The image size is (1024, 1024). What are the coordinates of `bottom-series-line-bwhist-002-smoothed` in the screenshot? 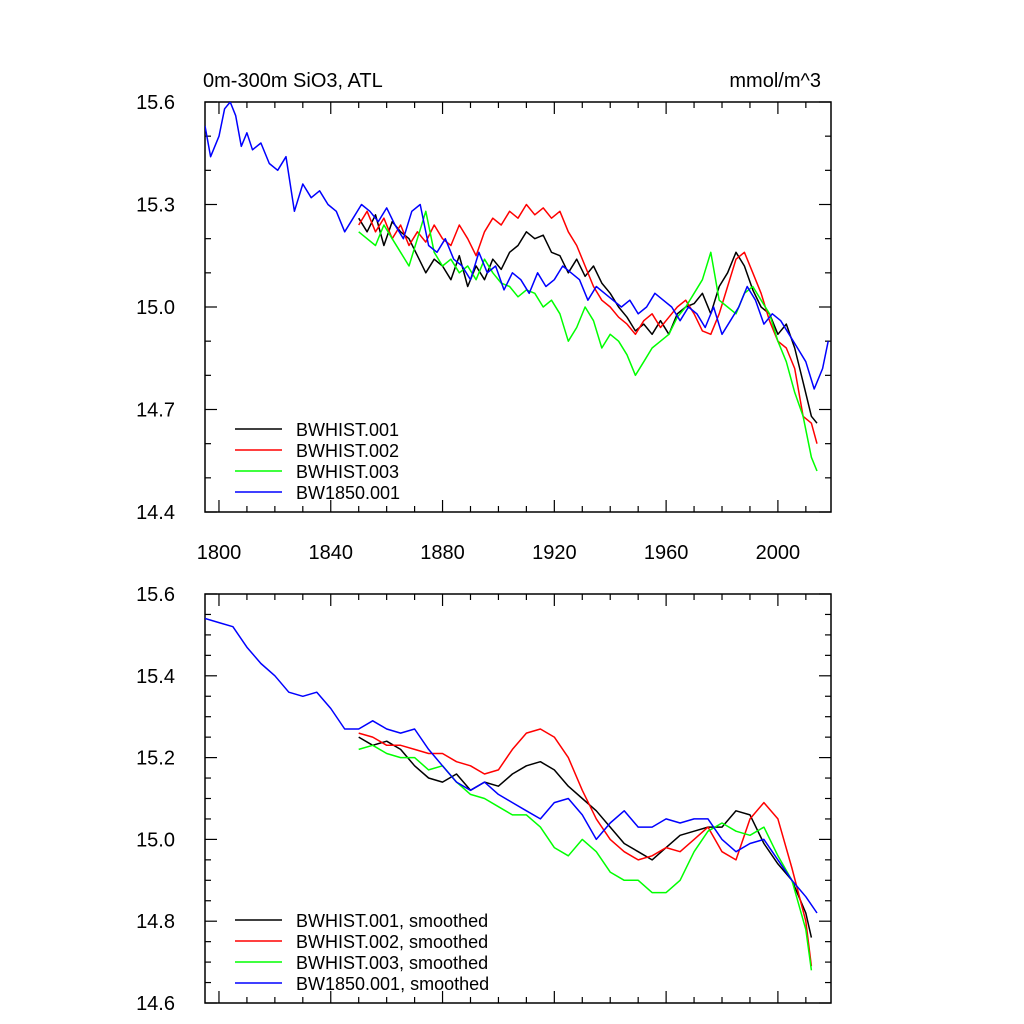 It's located at (585, 847).